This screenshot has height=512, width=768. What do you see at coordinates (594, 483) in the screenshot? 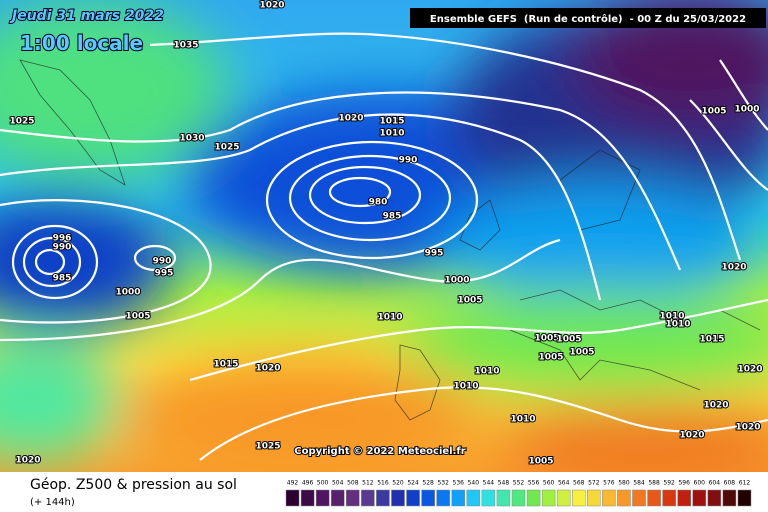
I see `colorbar-label: 572` at bounding box center [594, 483].